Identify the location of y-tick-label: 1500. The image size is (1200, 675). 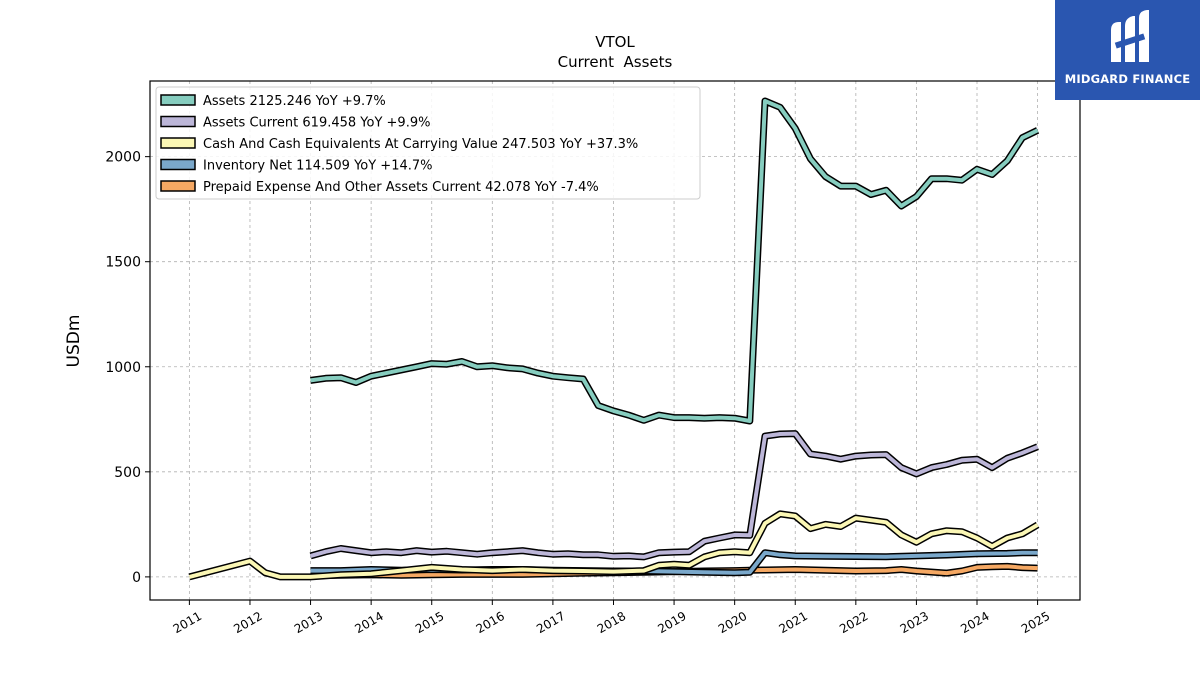
(123, 263).